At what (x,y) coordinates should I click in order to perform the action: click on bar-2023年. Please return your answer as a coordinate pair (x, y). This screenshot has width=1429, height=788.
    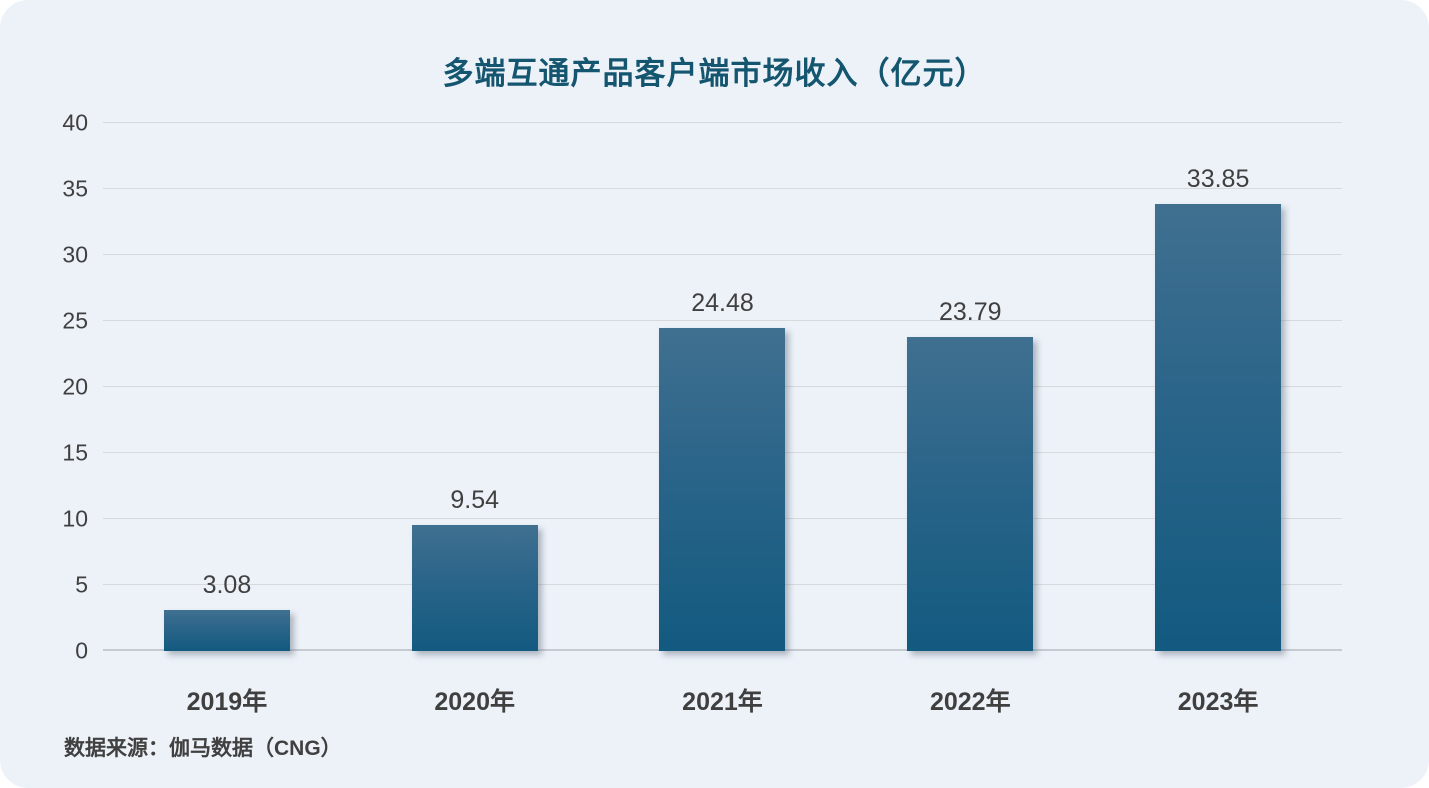
    Looking at the image, I should click on (1218, 427).